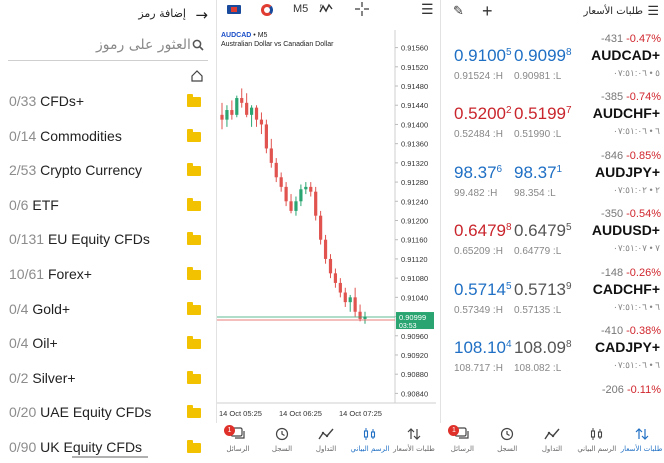  Describe the element at coordinates (106, 413) in the screenshot. I see `symbol-group-item: 0/20 UAE Equity CFDs` at that location.